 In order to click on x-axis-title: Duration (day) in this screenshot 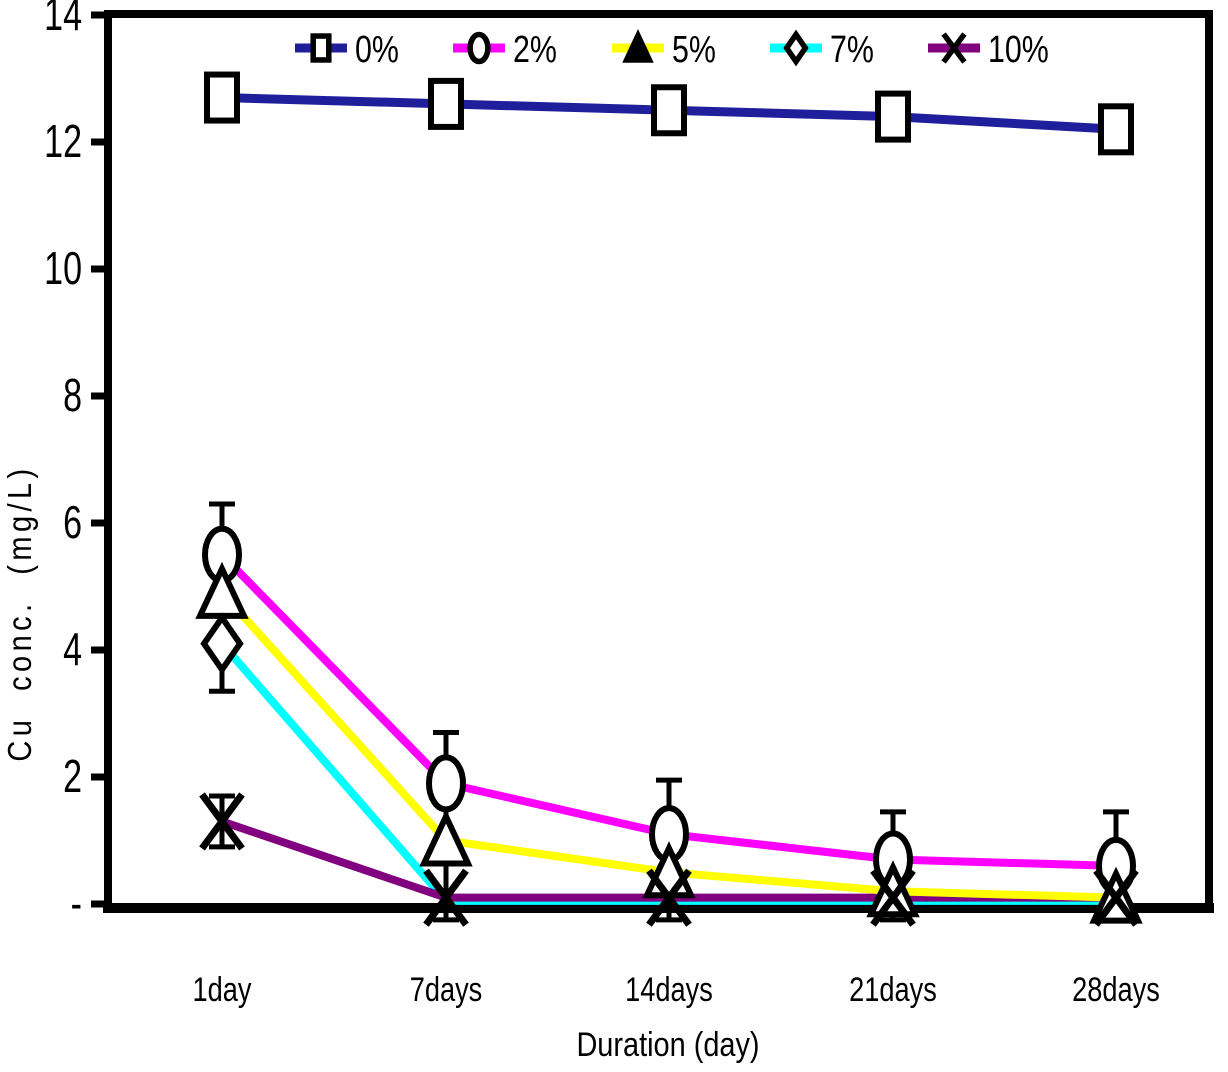, I will do `click(668, 1045)`.